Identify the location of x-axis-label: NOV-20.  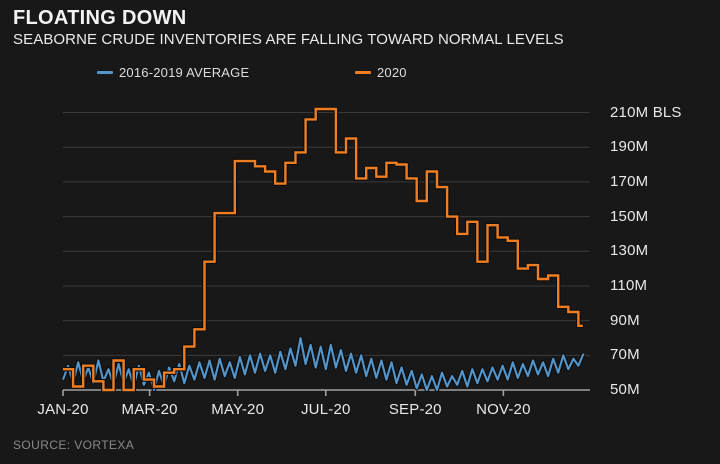
(503, 409).